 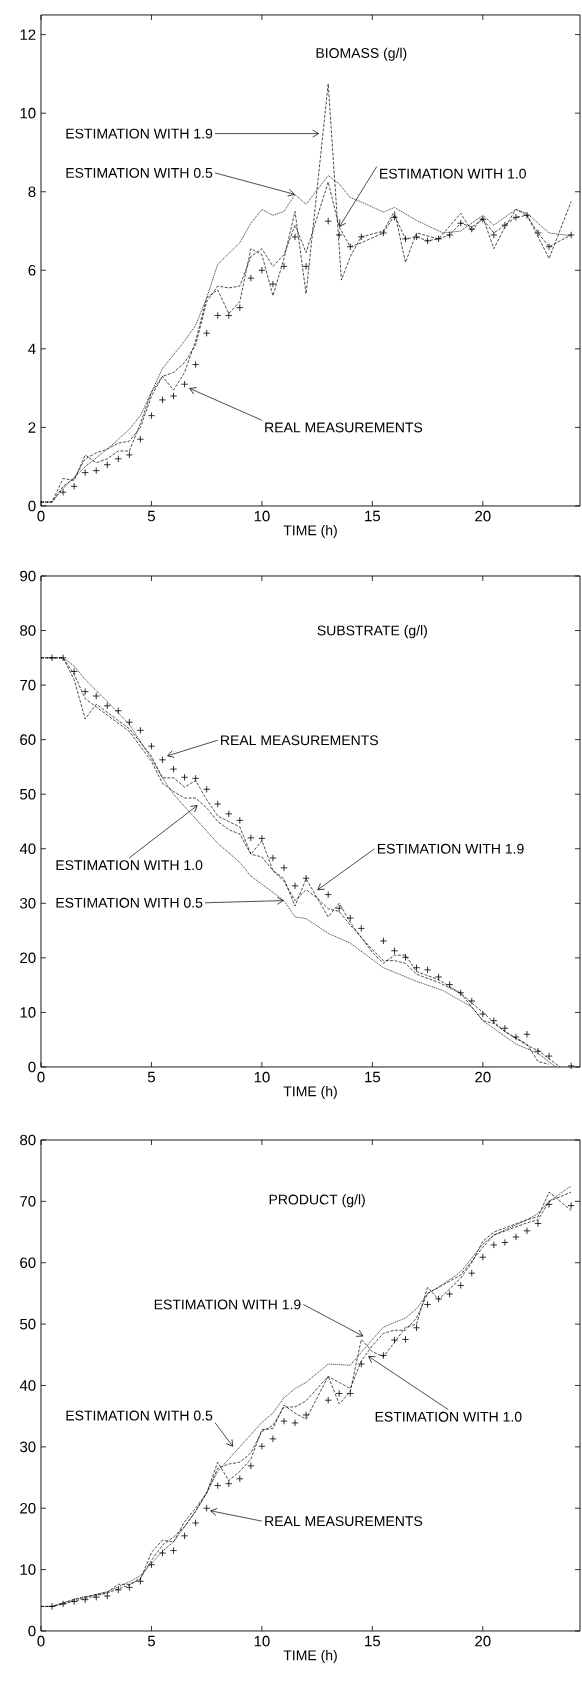 I want to click on y-tick-label: 90, so click(x=28, y=576).